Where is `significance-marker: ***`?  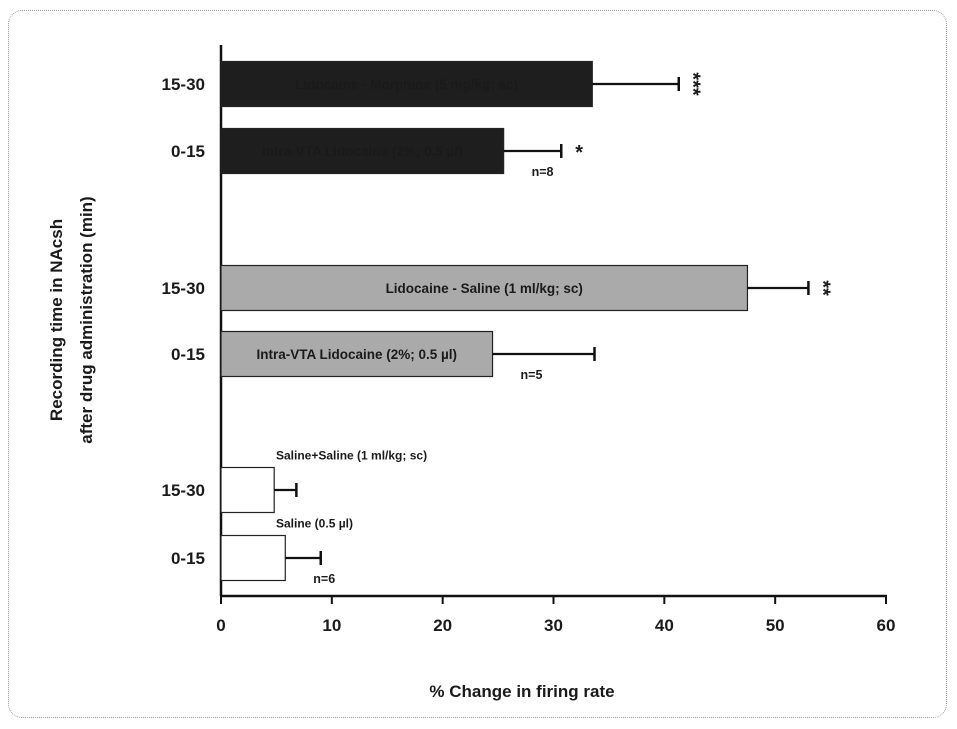
significance-marker: *** is located at coordinates (693, 84).